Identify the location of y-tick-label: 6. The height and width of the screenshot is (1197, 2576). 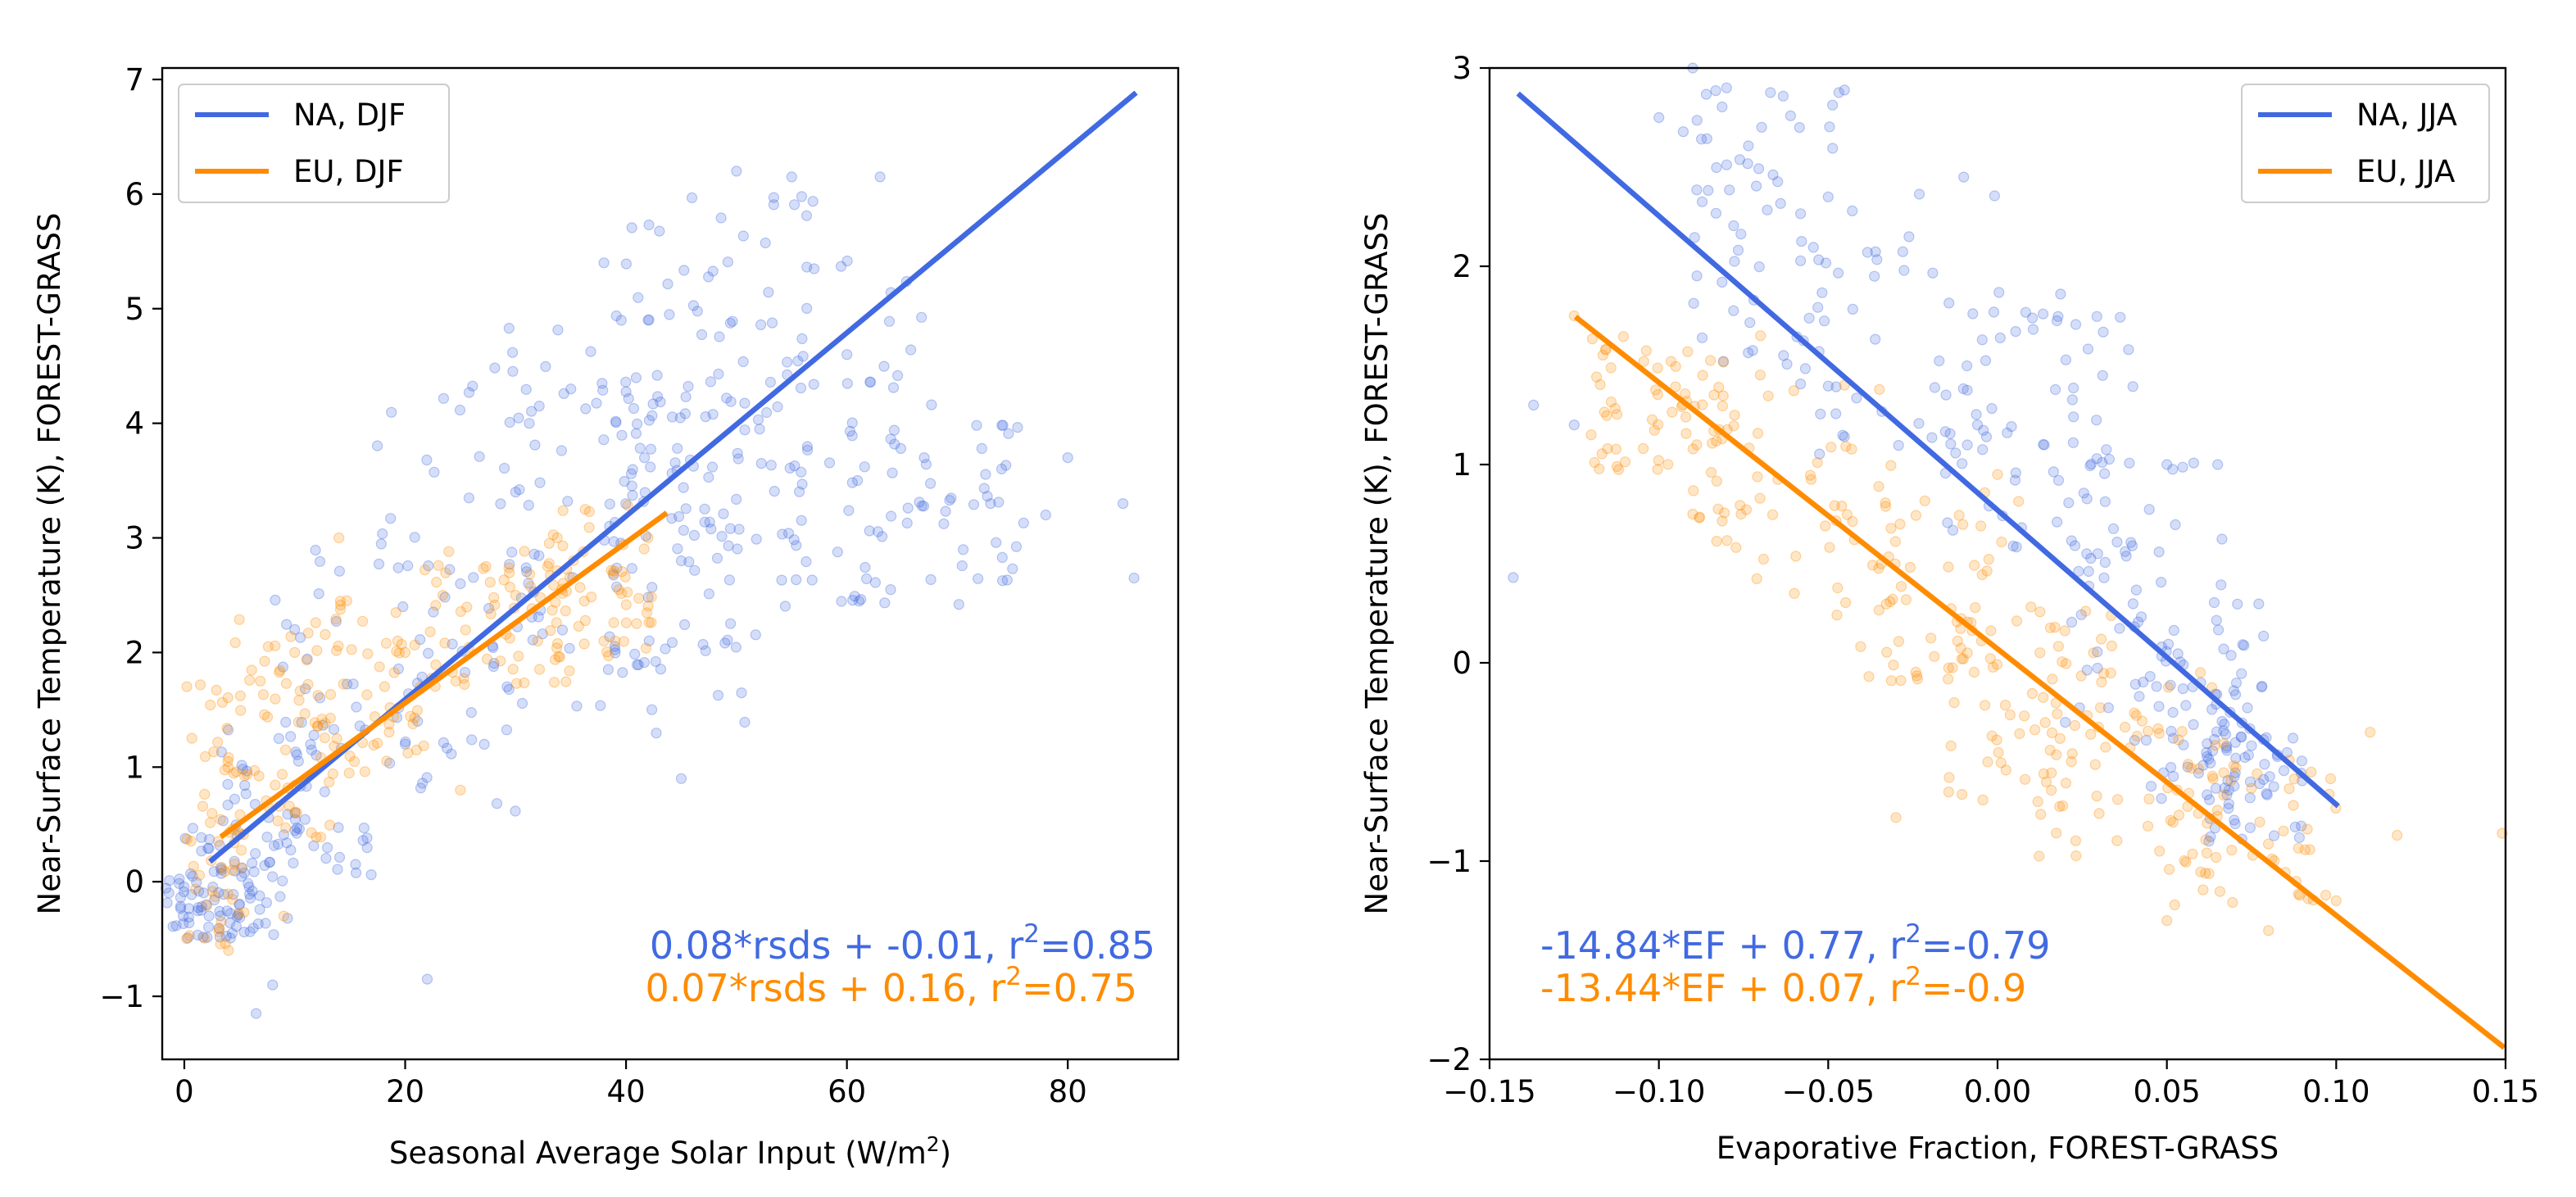
(134, 194).